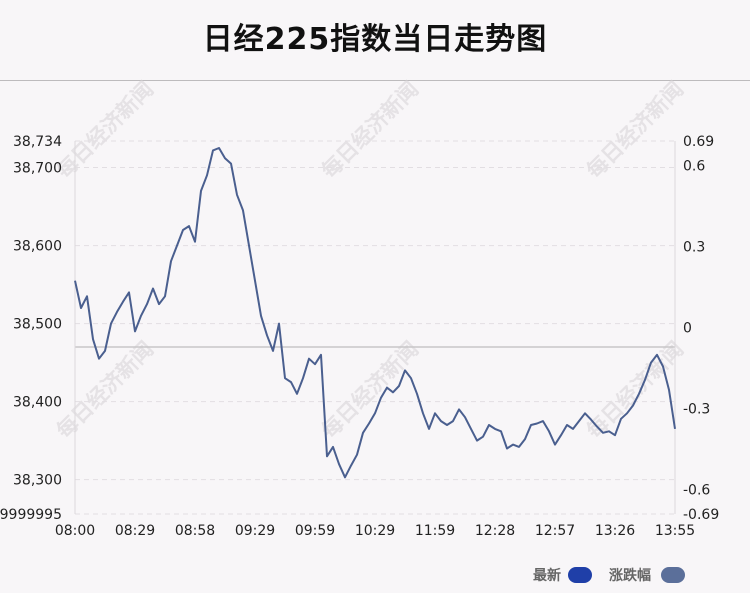  I want to click on x-tick-label: 08:00, so click(75, 531).